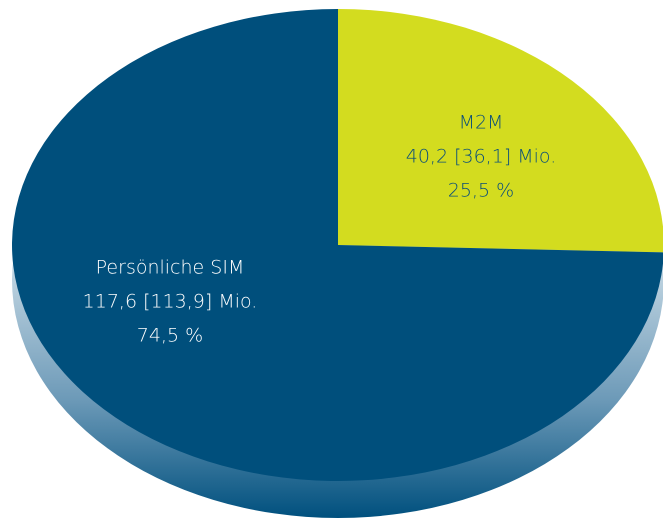 This screenshot has width=663, height=532. What do you see at coordinates (170, 302) in the screenshot?
I see `slice-label: 117,6 [113,9] Mio.` at bounding box center [170, 302].